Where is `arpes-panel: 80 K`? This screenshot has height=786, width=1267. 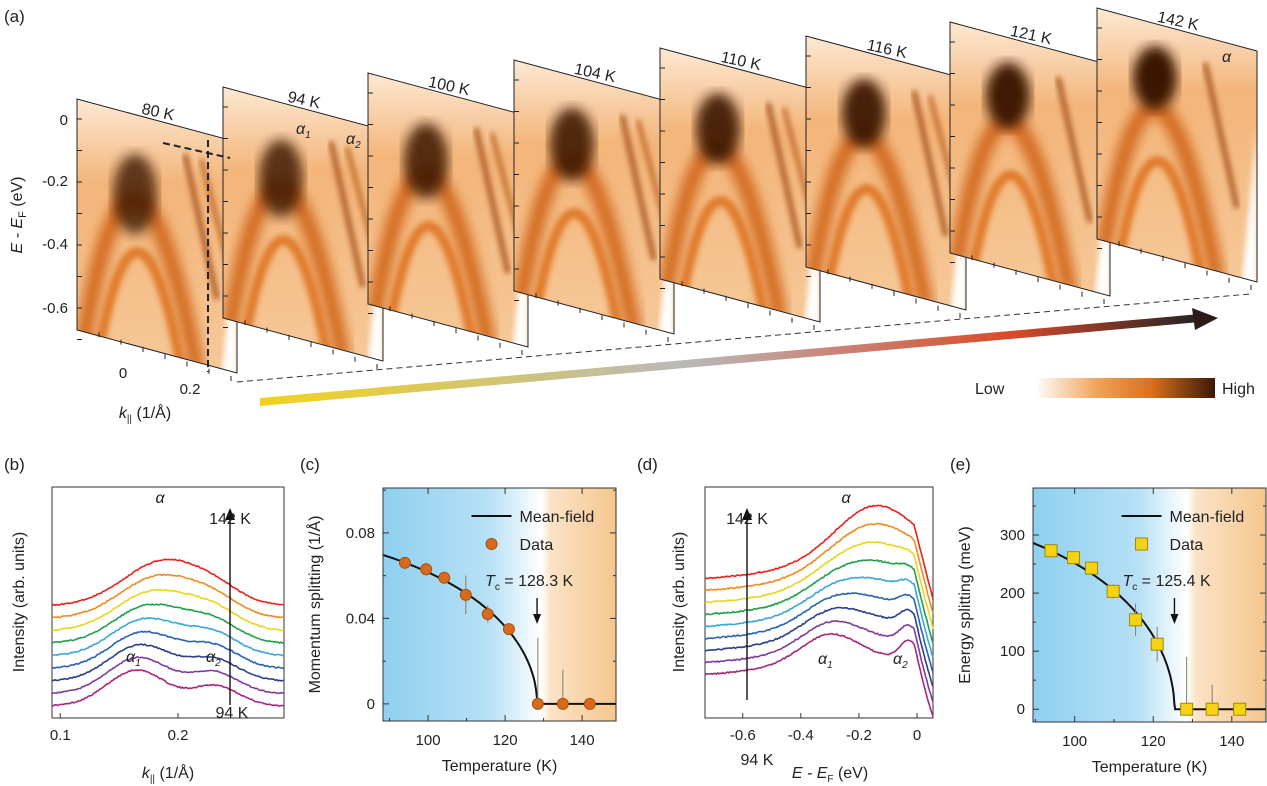
arpes-panel: 80 K is located at coordinates (157, 240).